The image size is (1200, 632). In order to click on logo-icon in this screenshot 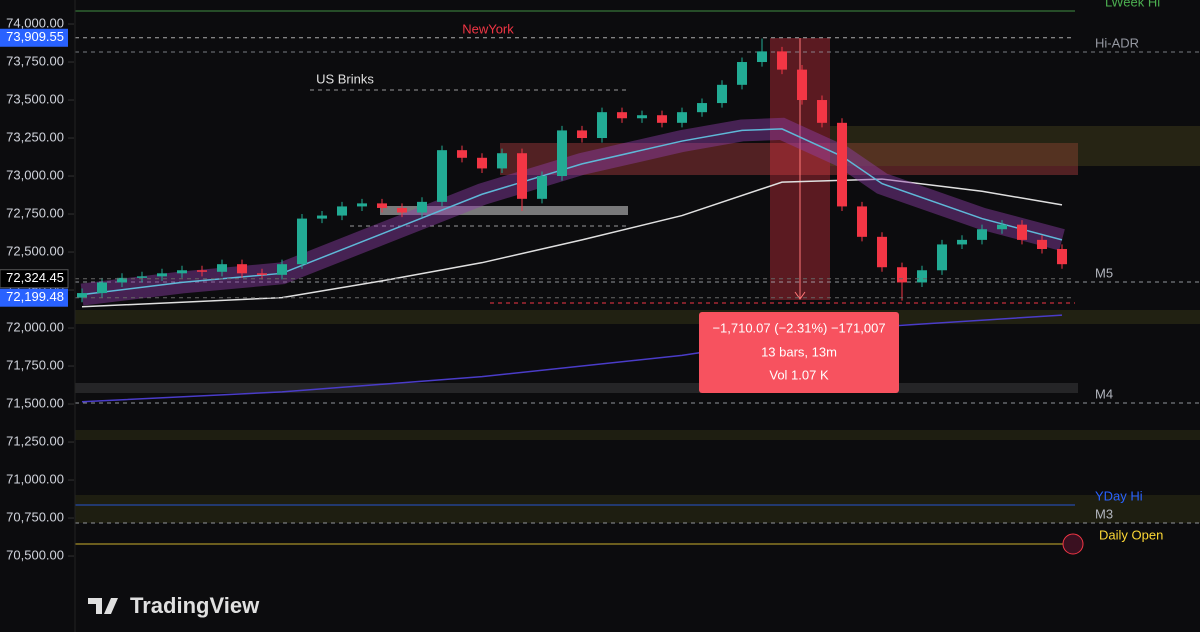, I will do `click(103, 606)`.